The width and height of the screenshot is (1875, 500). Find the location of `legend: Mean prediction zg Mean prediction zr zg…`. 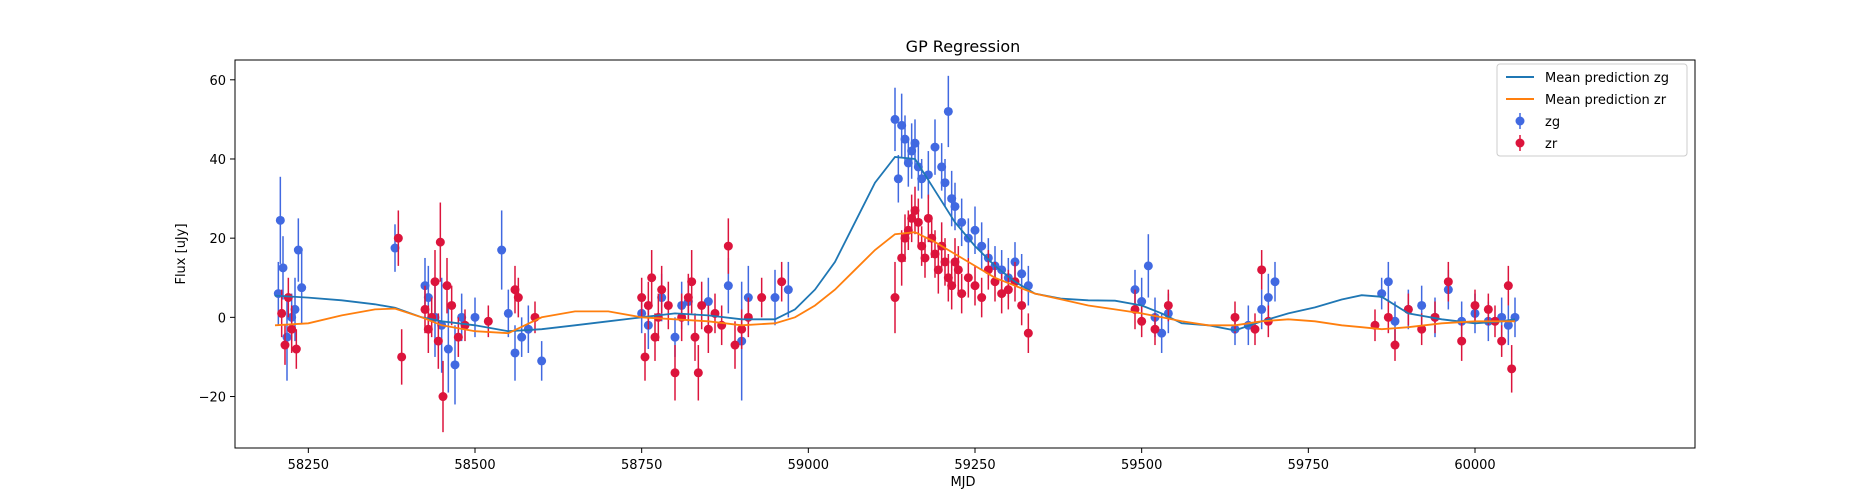

legend: Mean prediction zg Mean prediction zr zg… is located at coordinates (1592, 110).